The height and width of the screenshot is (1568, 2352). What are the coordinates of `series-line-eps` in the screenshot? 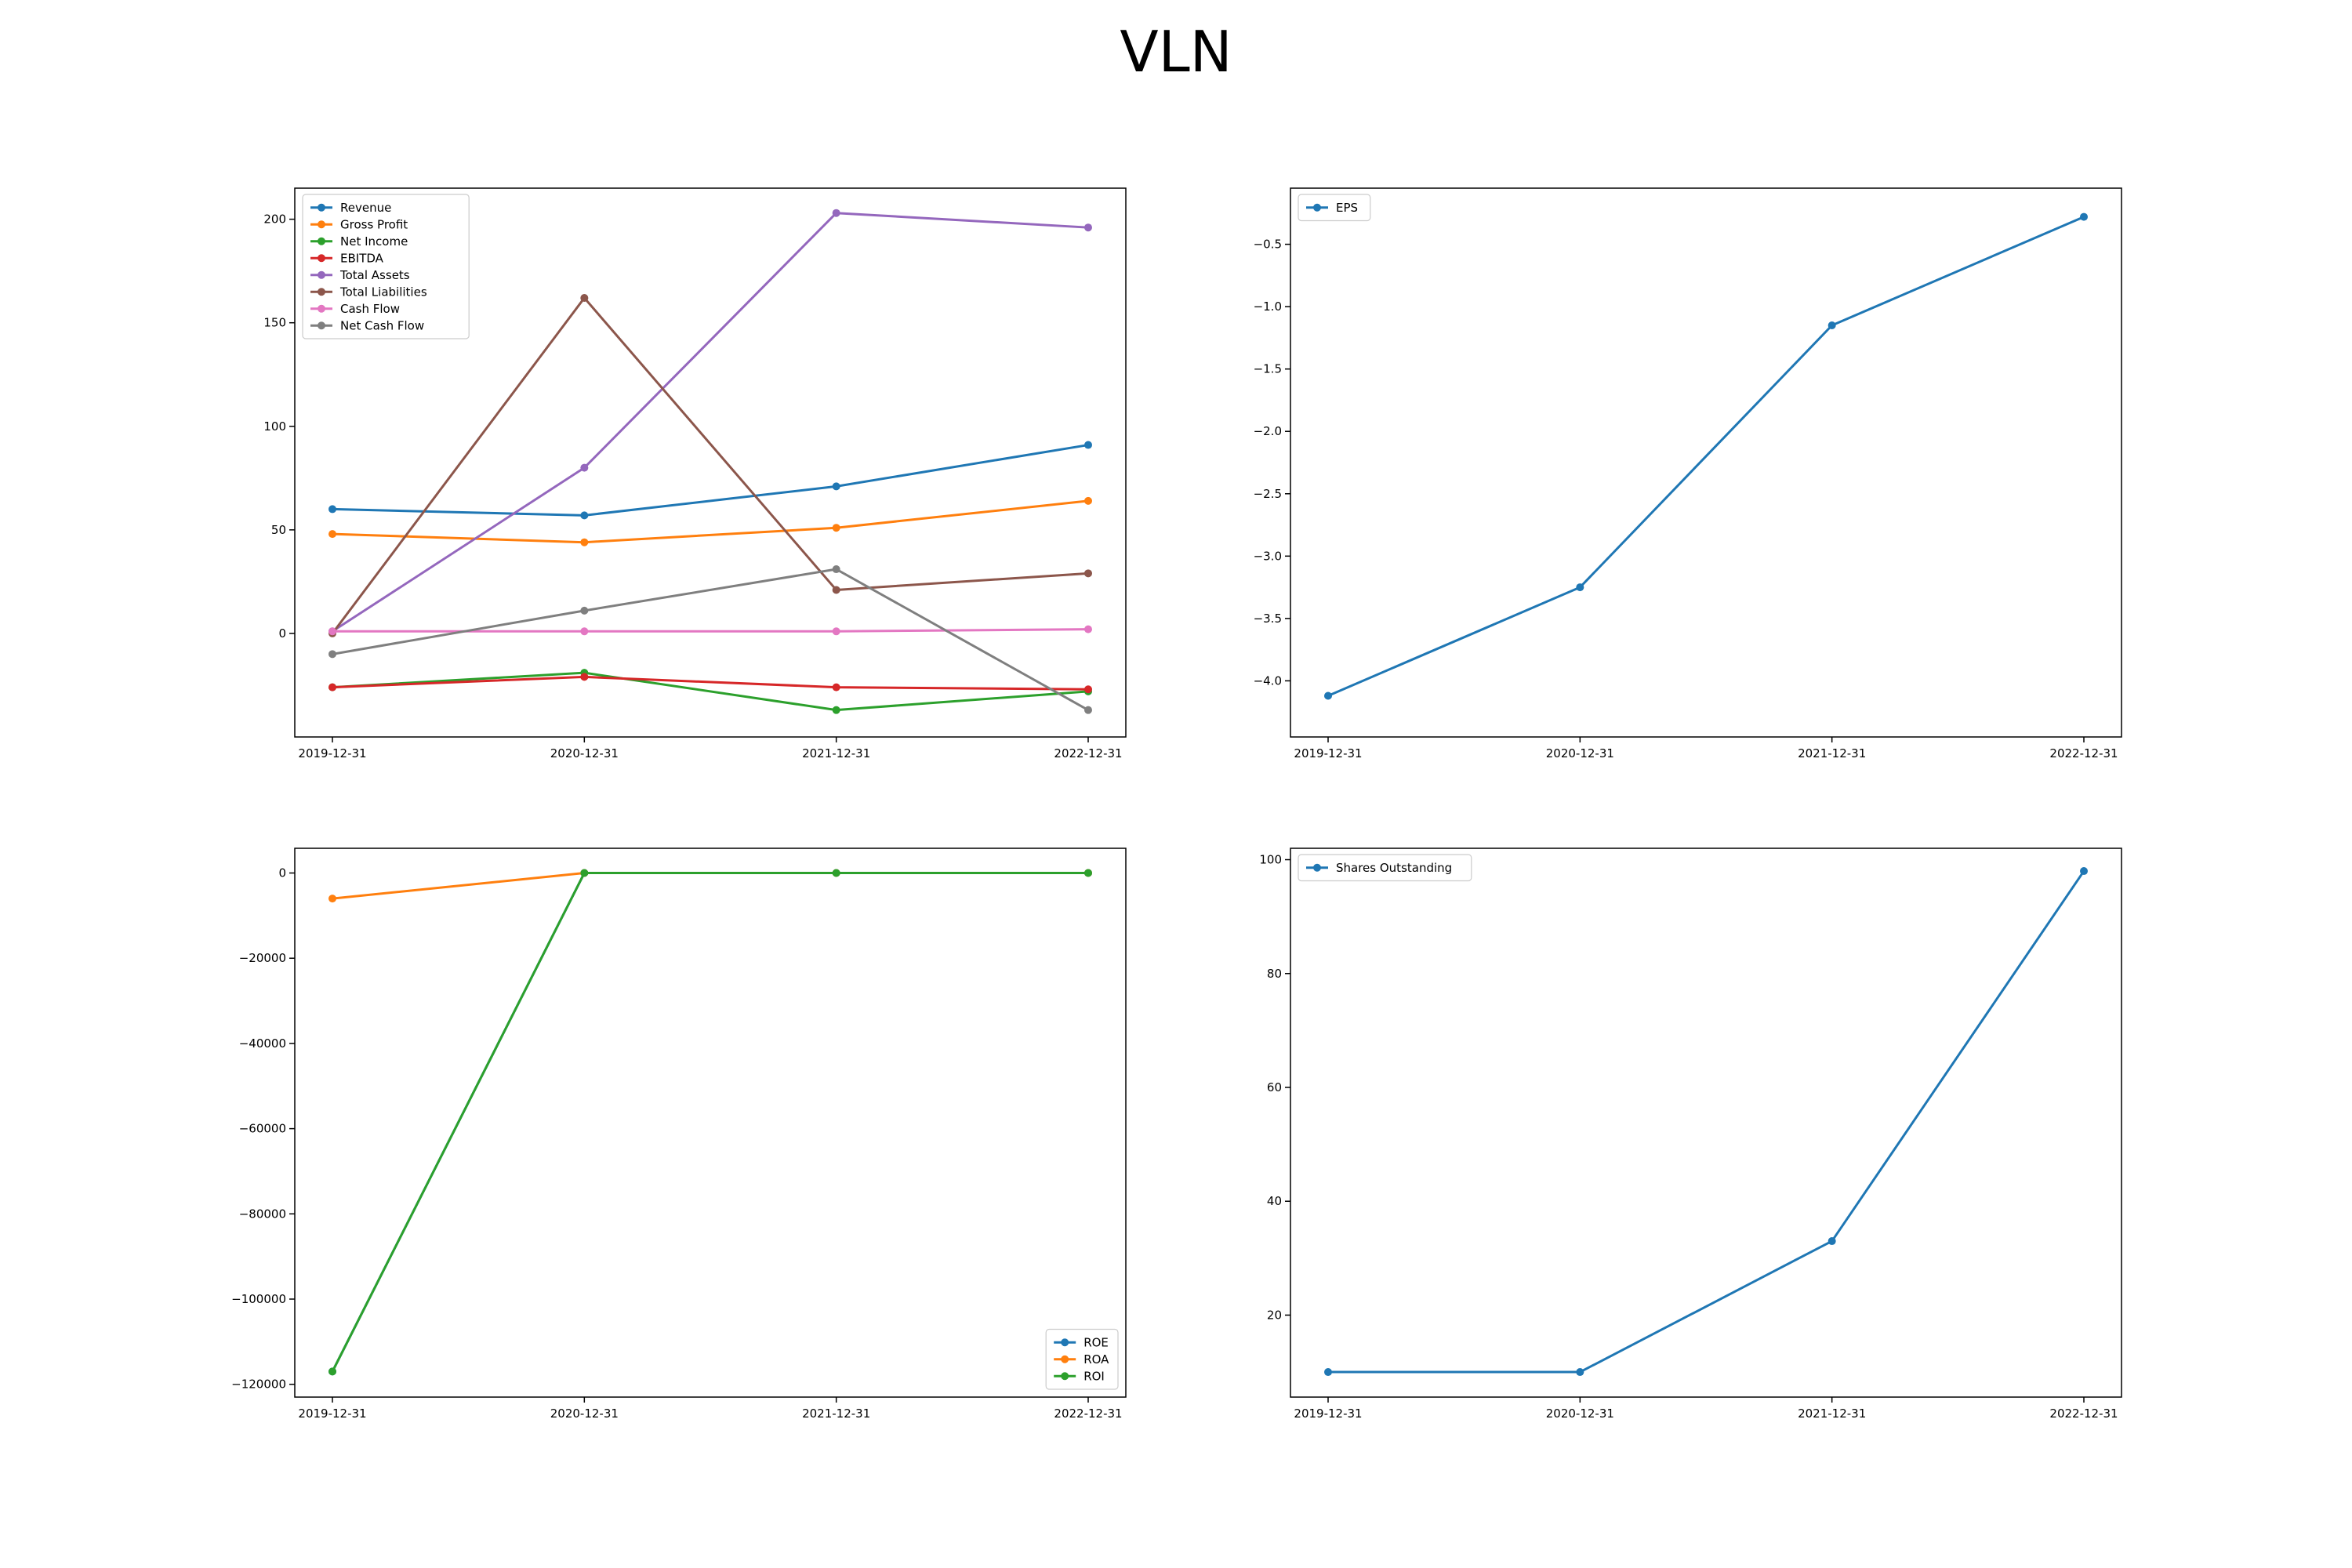 It's located at (1706, 456).